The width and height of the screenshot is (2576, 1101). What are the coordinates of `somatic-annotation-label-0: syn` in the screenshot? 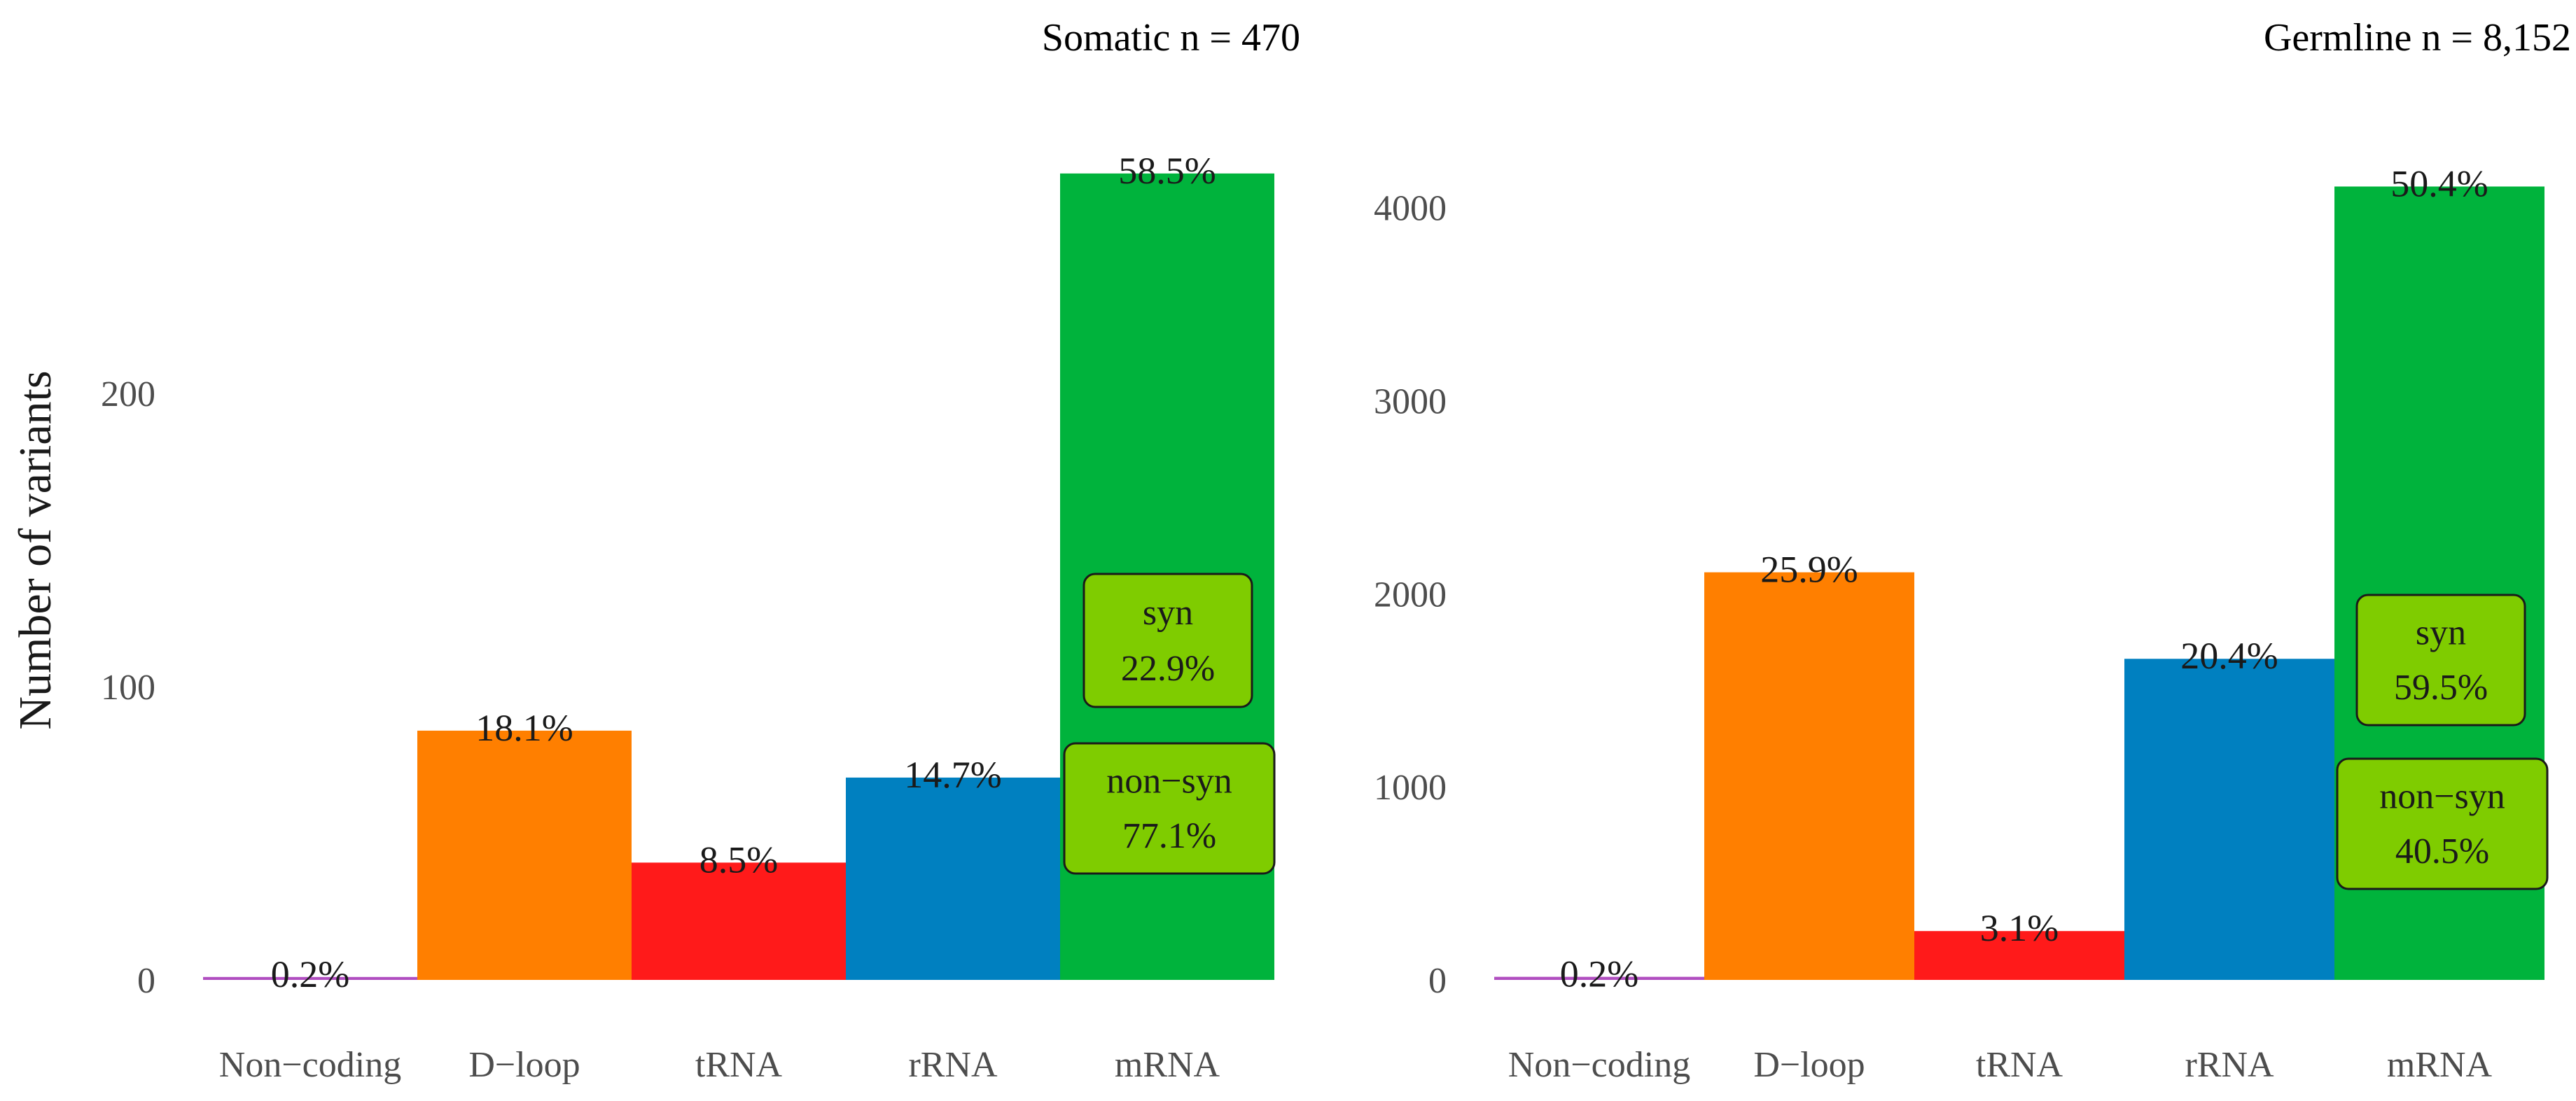 It's located at (1168, 613).